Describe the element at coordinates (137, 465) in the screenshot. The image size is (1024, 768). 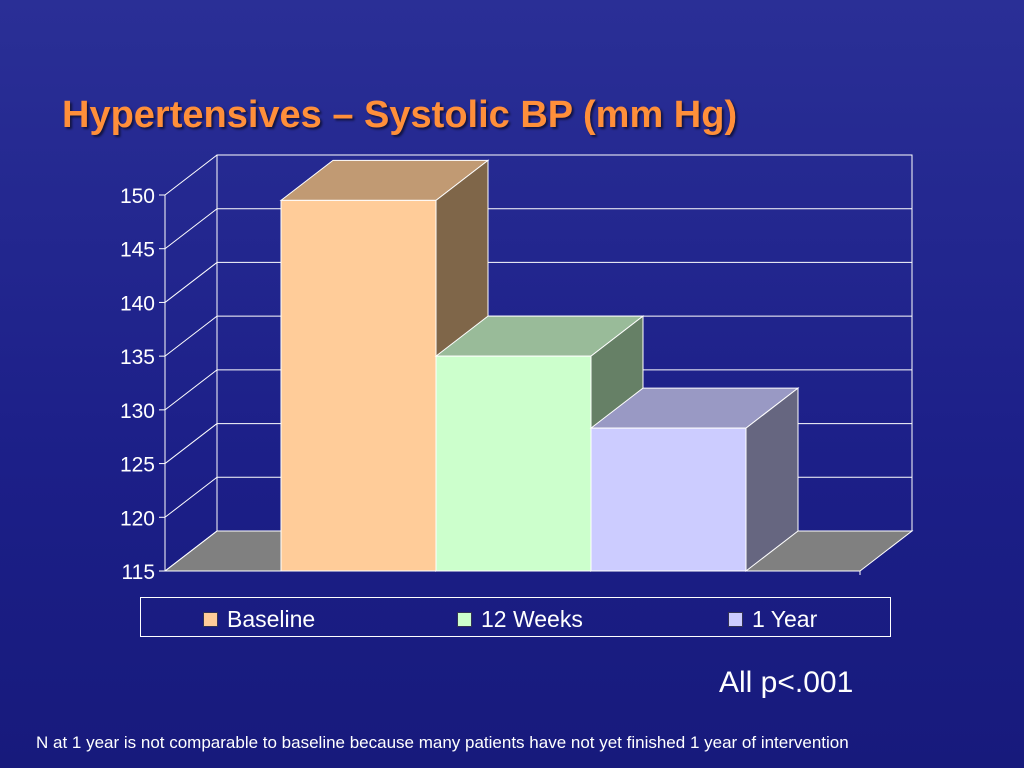
I see `y-tick-label: 125` at that location.